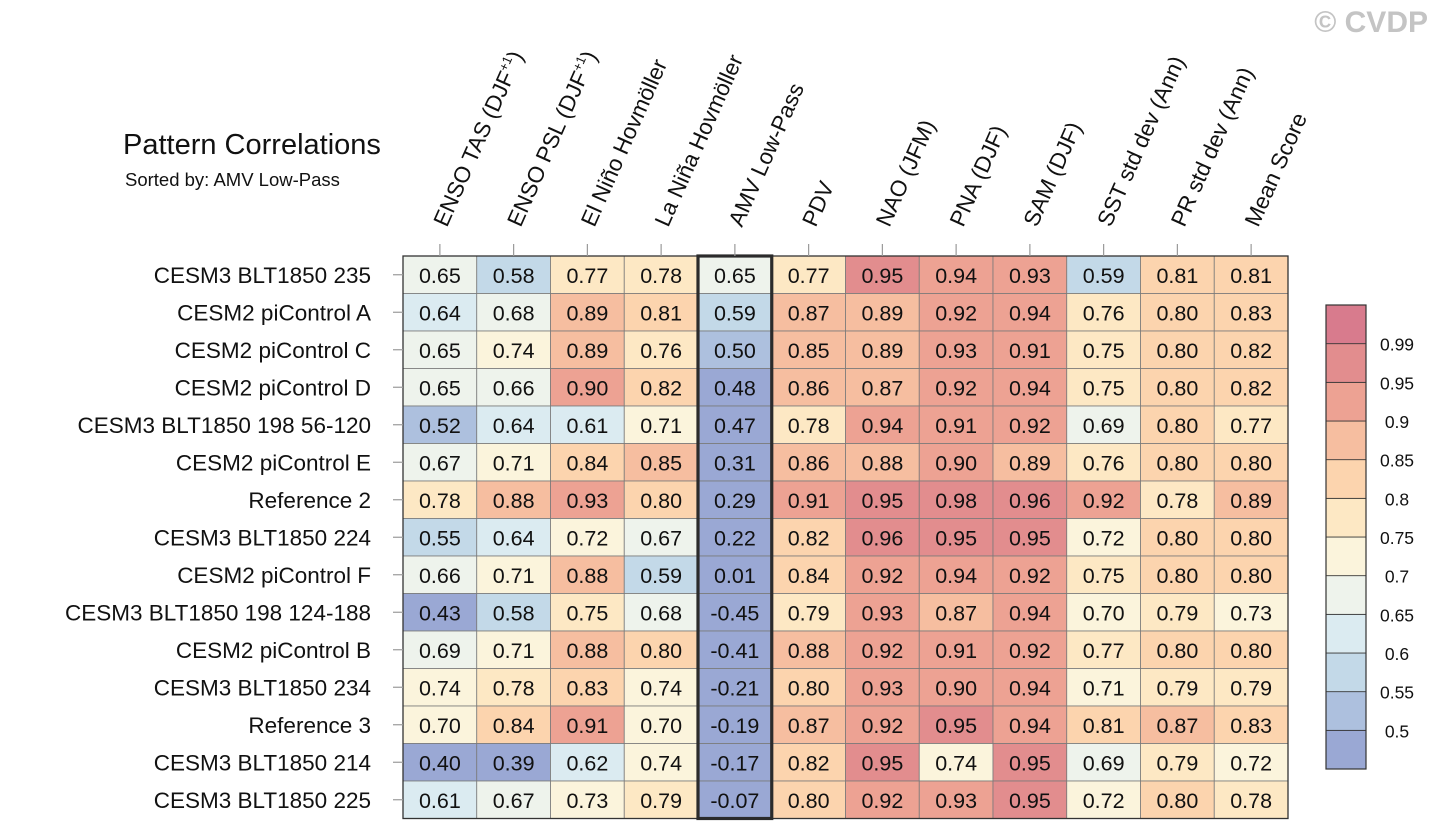 Image resolution: width=1438 pixels, height=839 pixels. I want to click on cell-value-label: 0.68, so click(514, 313).